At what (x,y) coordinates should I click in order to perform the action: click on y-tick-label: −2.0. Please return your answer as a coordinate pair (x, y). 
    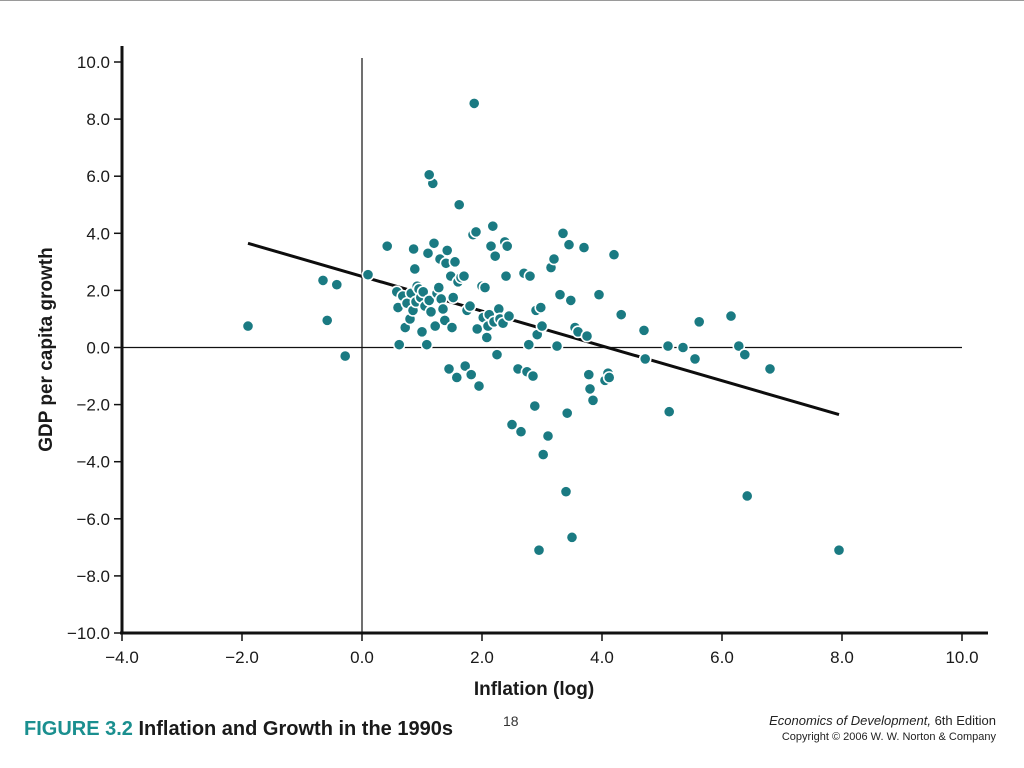
    Looking at the image, I should click on (93, 405).